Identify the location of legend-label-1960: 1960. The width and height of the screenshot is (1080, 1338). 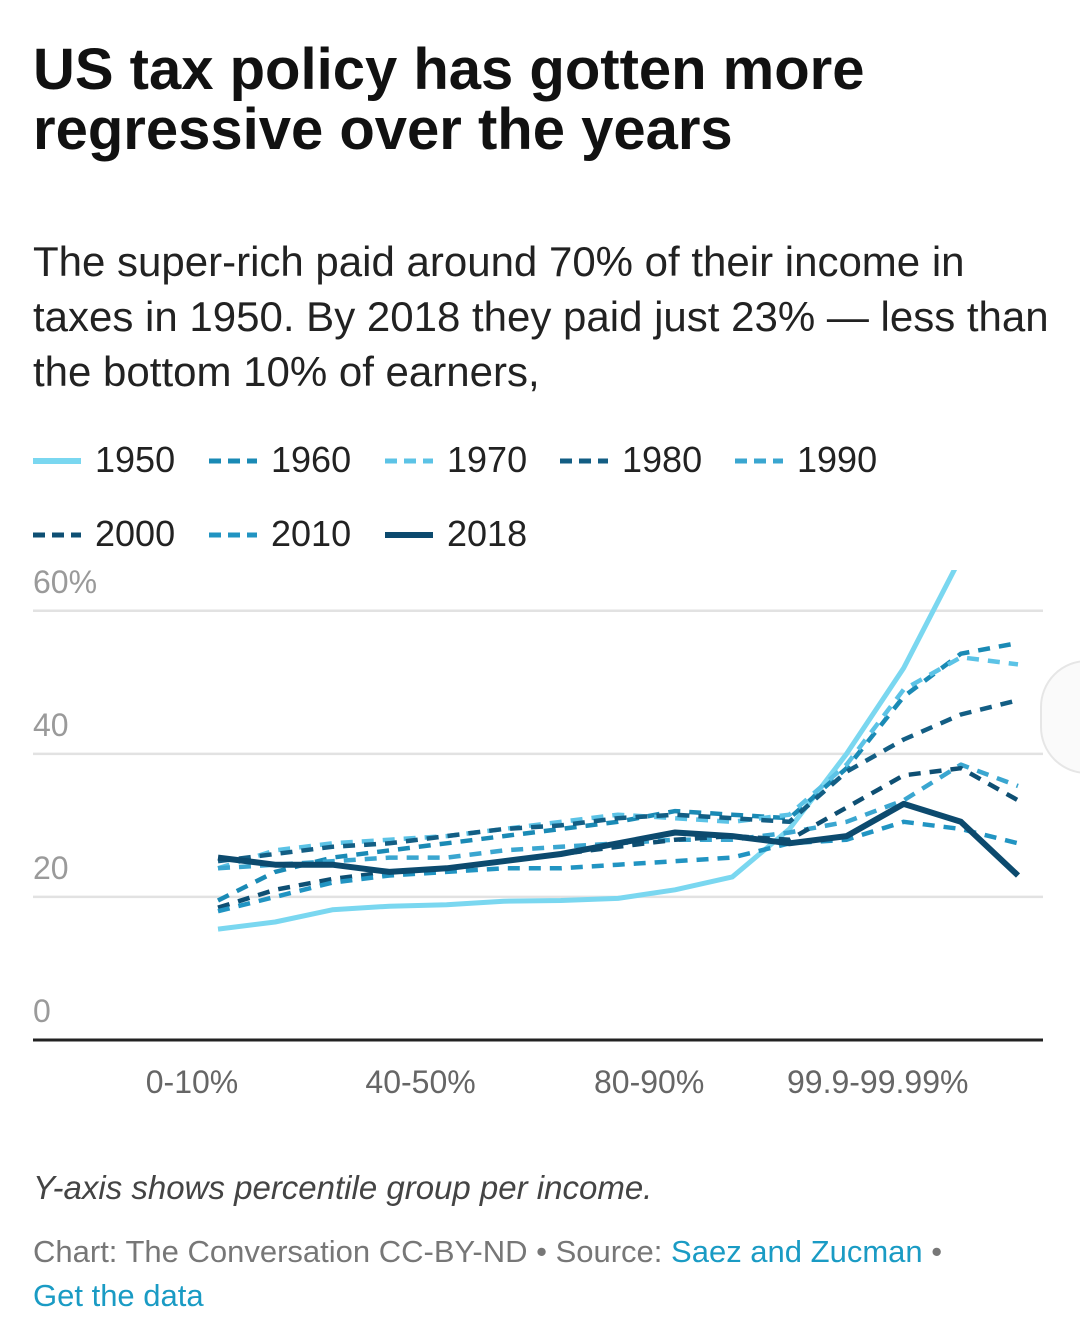
(311, 459).